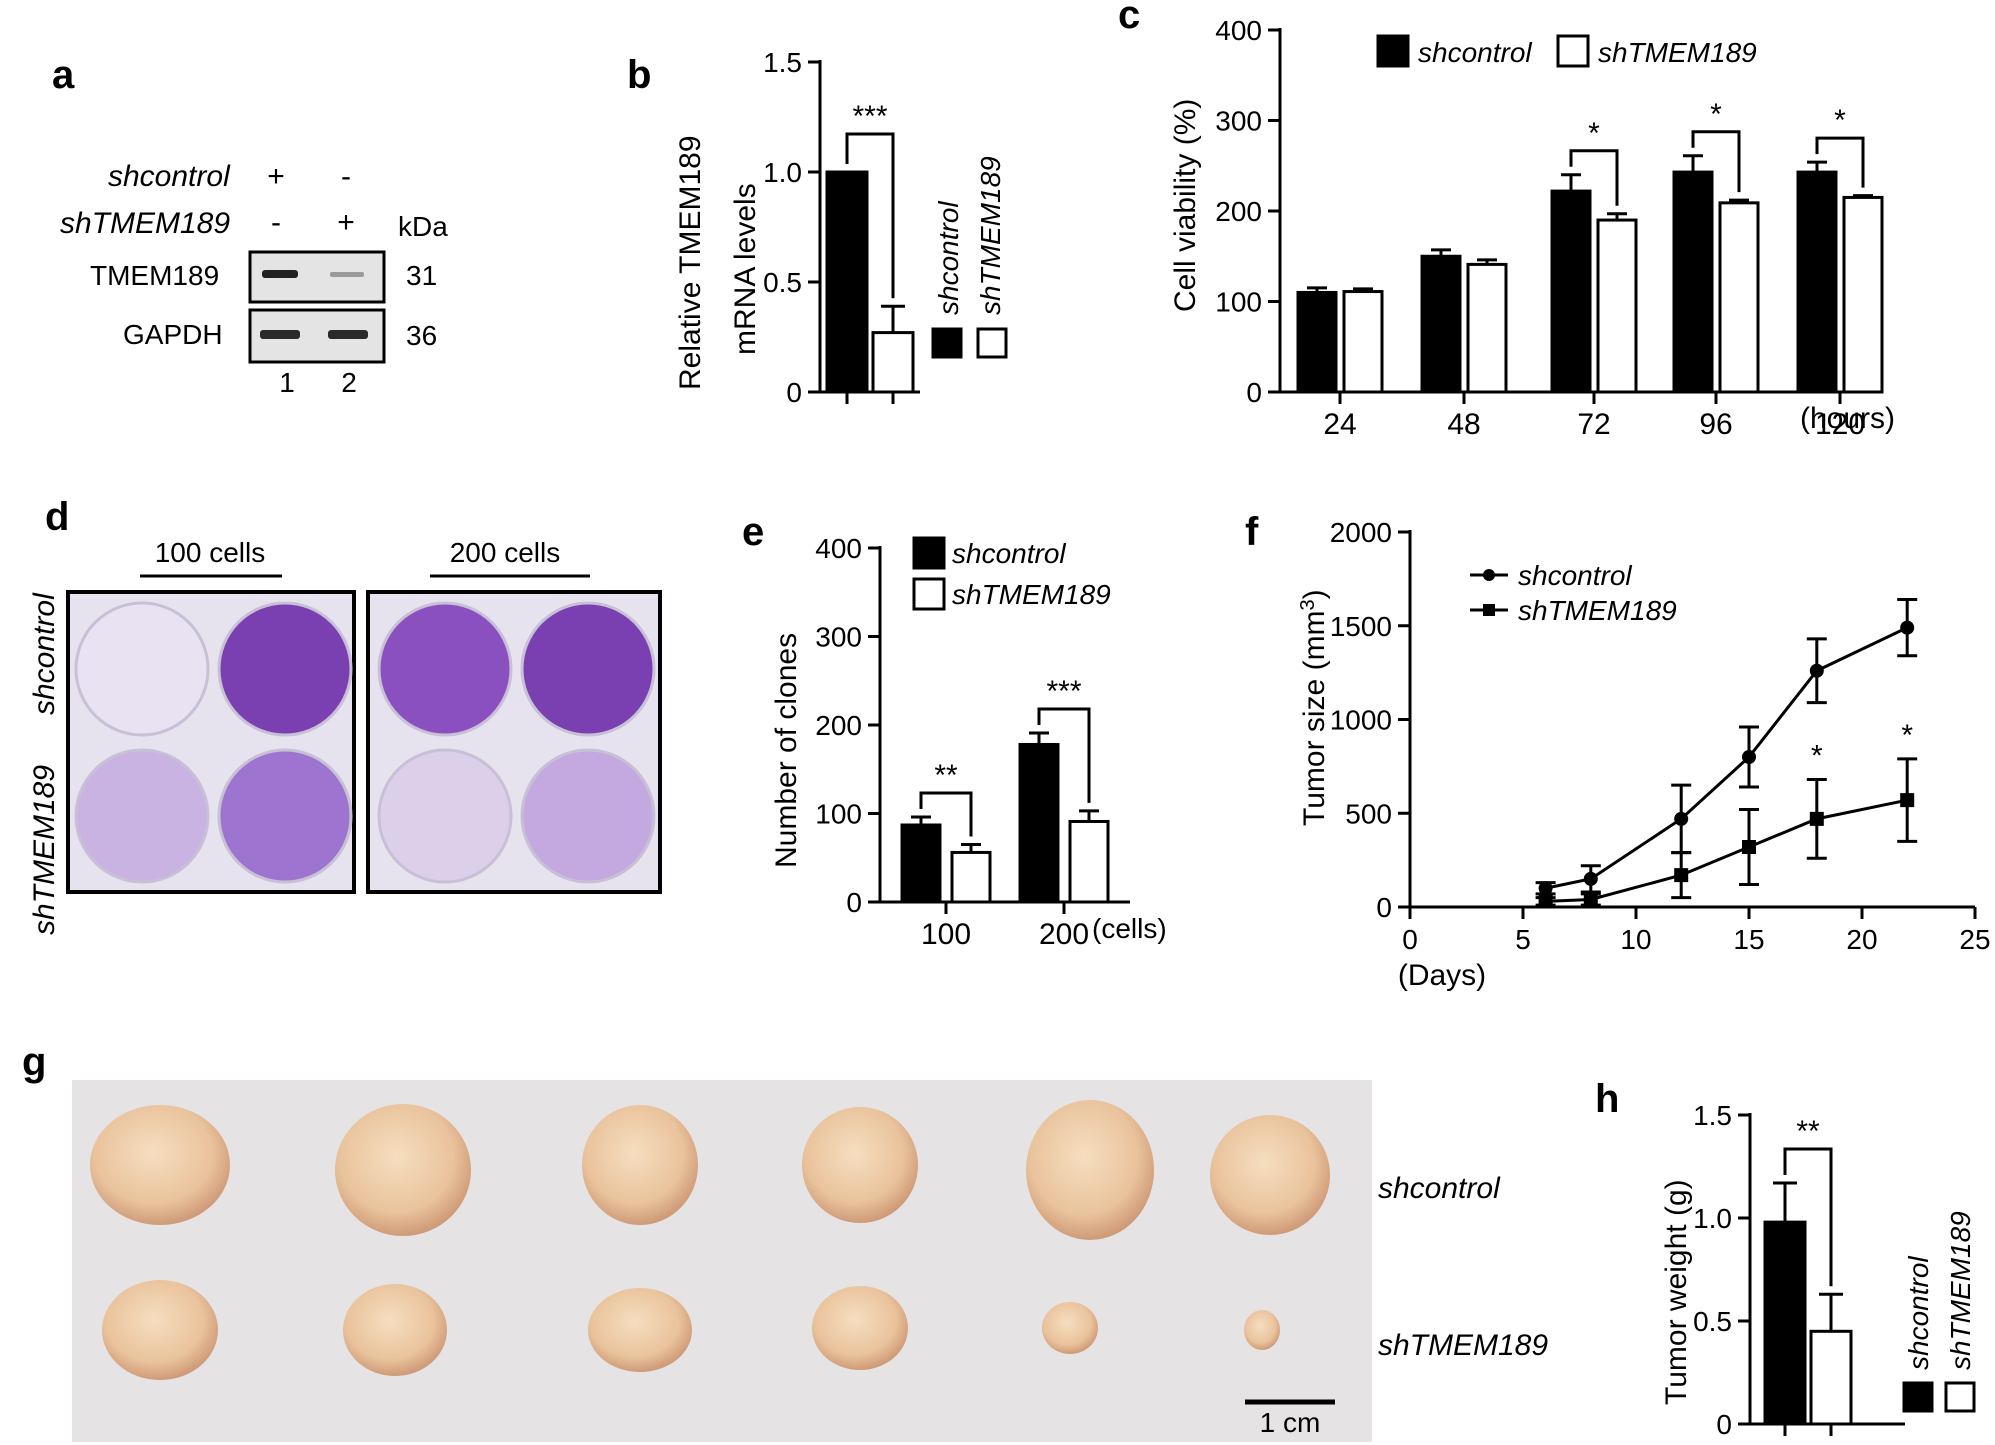 The image size is (1995, 1445). What do you see at coordinates (948, 258) in the screenshot?
I see `chart-b-legend-shcontrol: shcontrol` at bounding box center [948, 258].